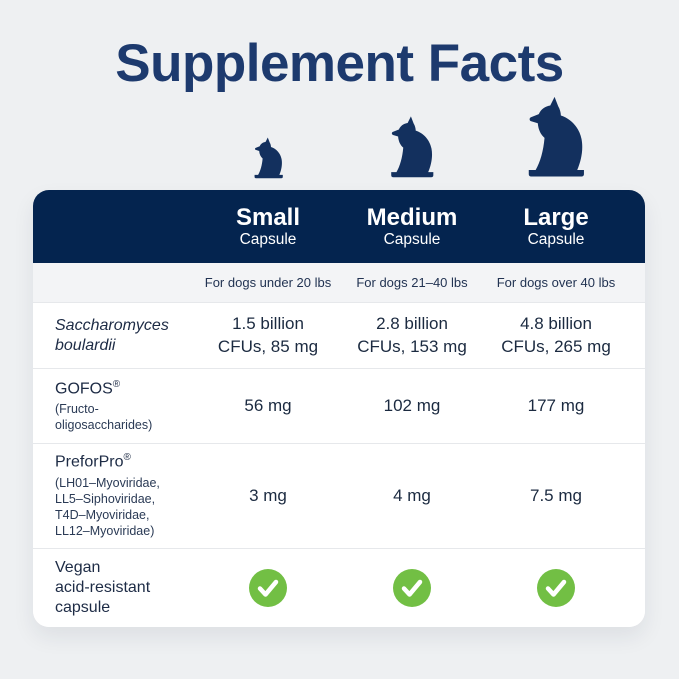 The width and height of the screenshot is (679, 679). I want to click on medium-dog-icon, so click(412, 147).